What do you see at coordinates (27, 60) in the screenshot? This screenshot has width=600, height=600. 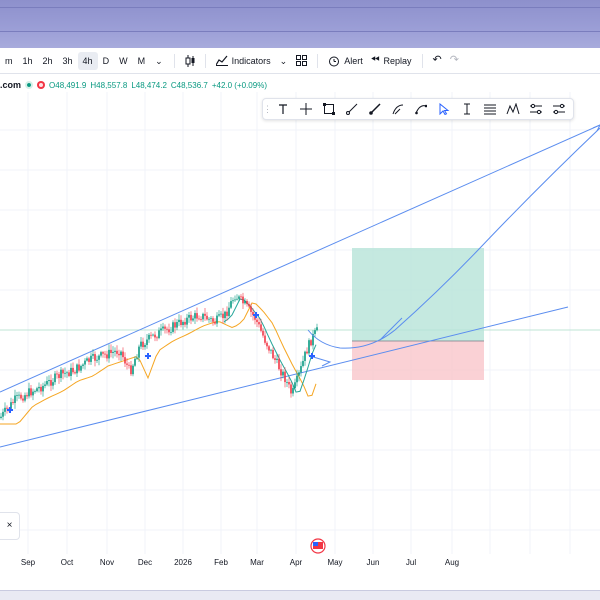 I see `timeframe-1h: 1h` at bounding box center [27, 60].